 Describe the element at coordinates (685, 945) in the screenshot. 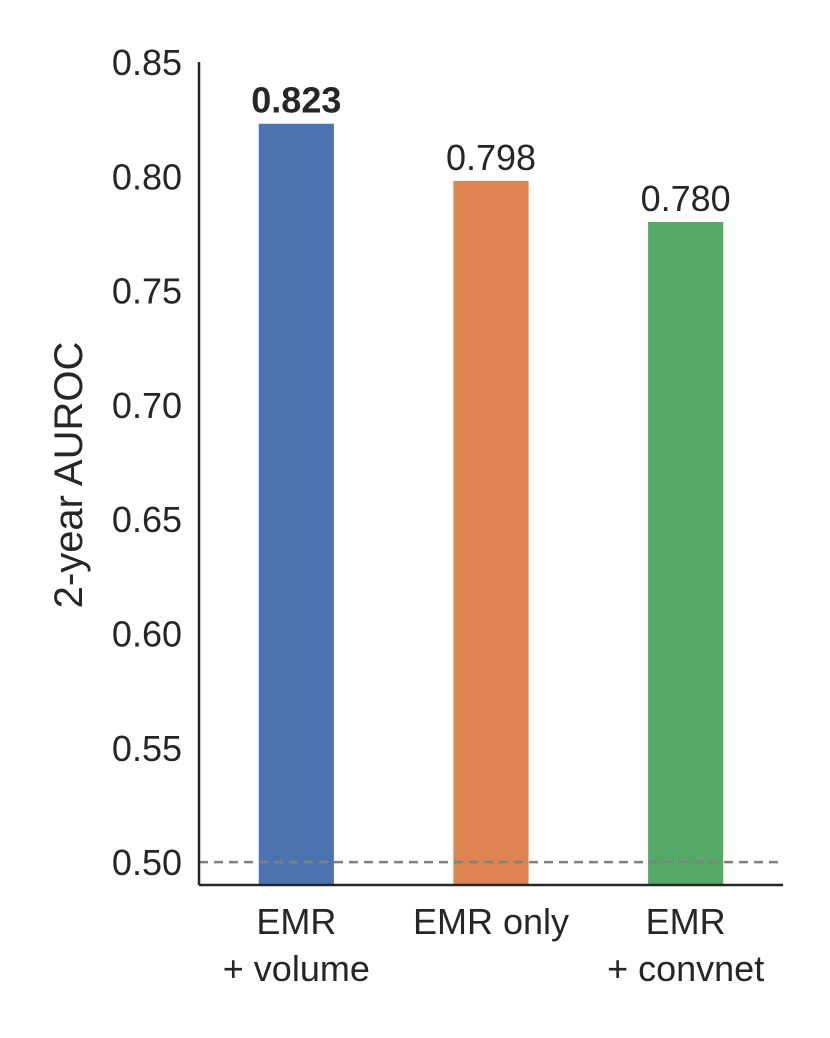

I see `x-category-label-2: EMR + convnet` at that location.